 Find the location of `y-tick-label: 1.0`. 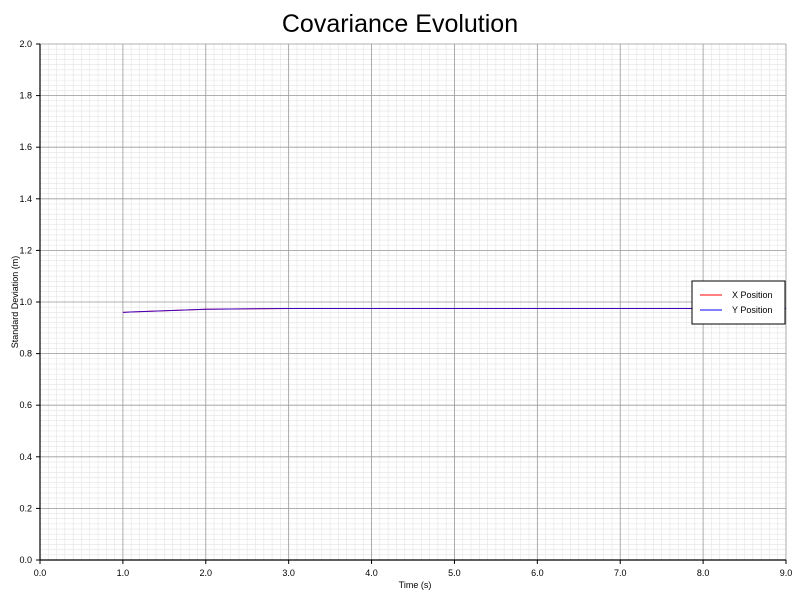

y-tick-label: 1.0 is located at coordinates (25, 302).